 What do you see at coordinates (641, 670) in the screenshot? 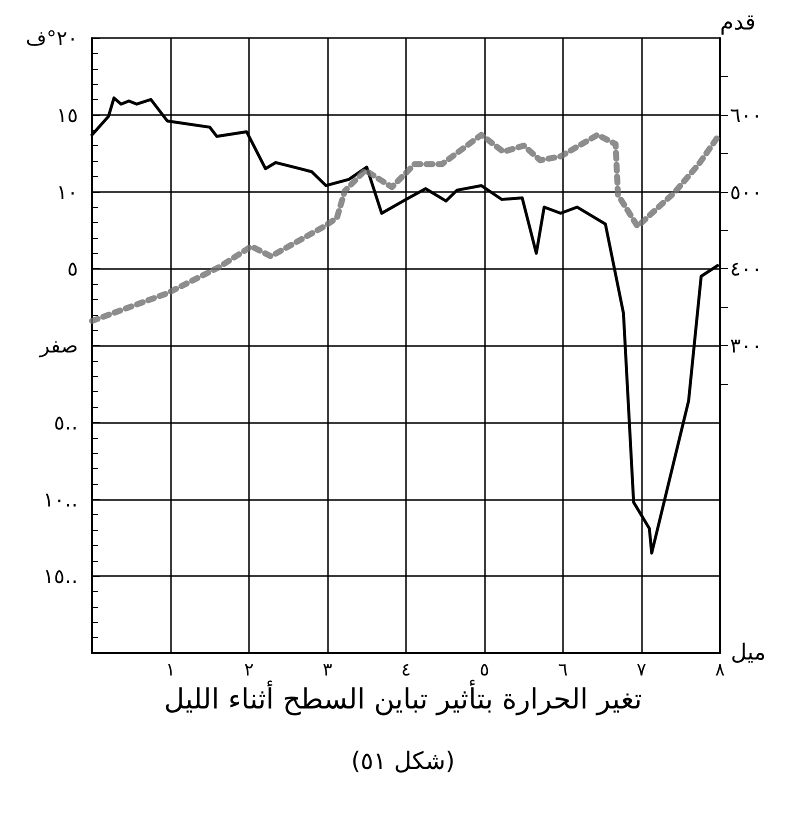
I see `x-tick-label: ٧` at bounding box center [641, 670].